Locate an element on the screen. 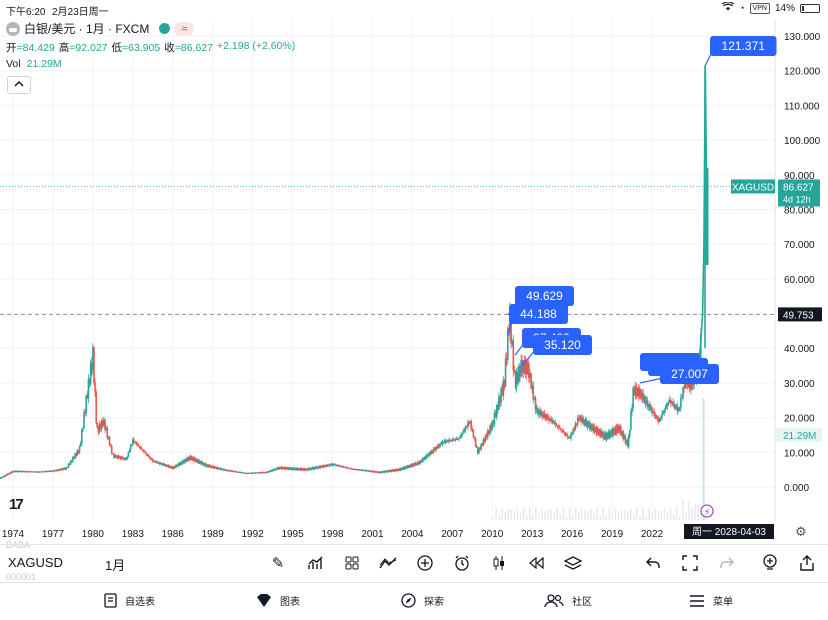  share-icon is located at coordinates (807, 563).